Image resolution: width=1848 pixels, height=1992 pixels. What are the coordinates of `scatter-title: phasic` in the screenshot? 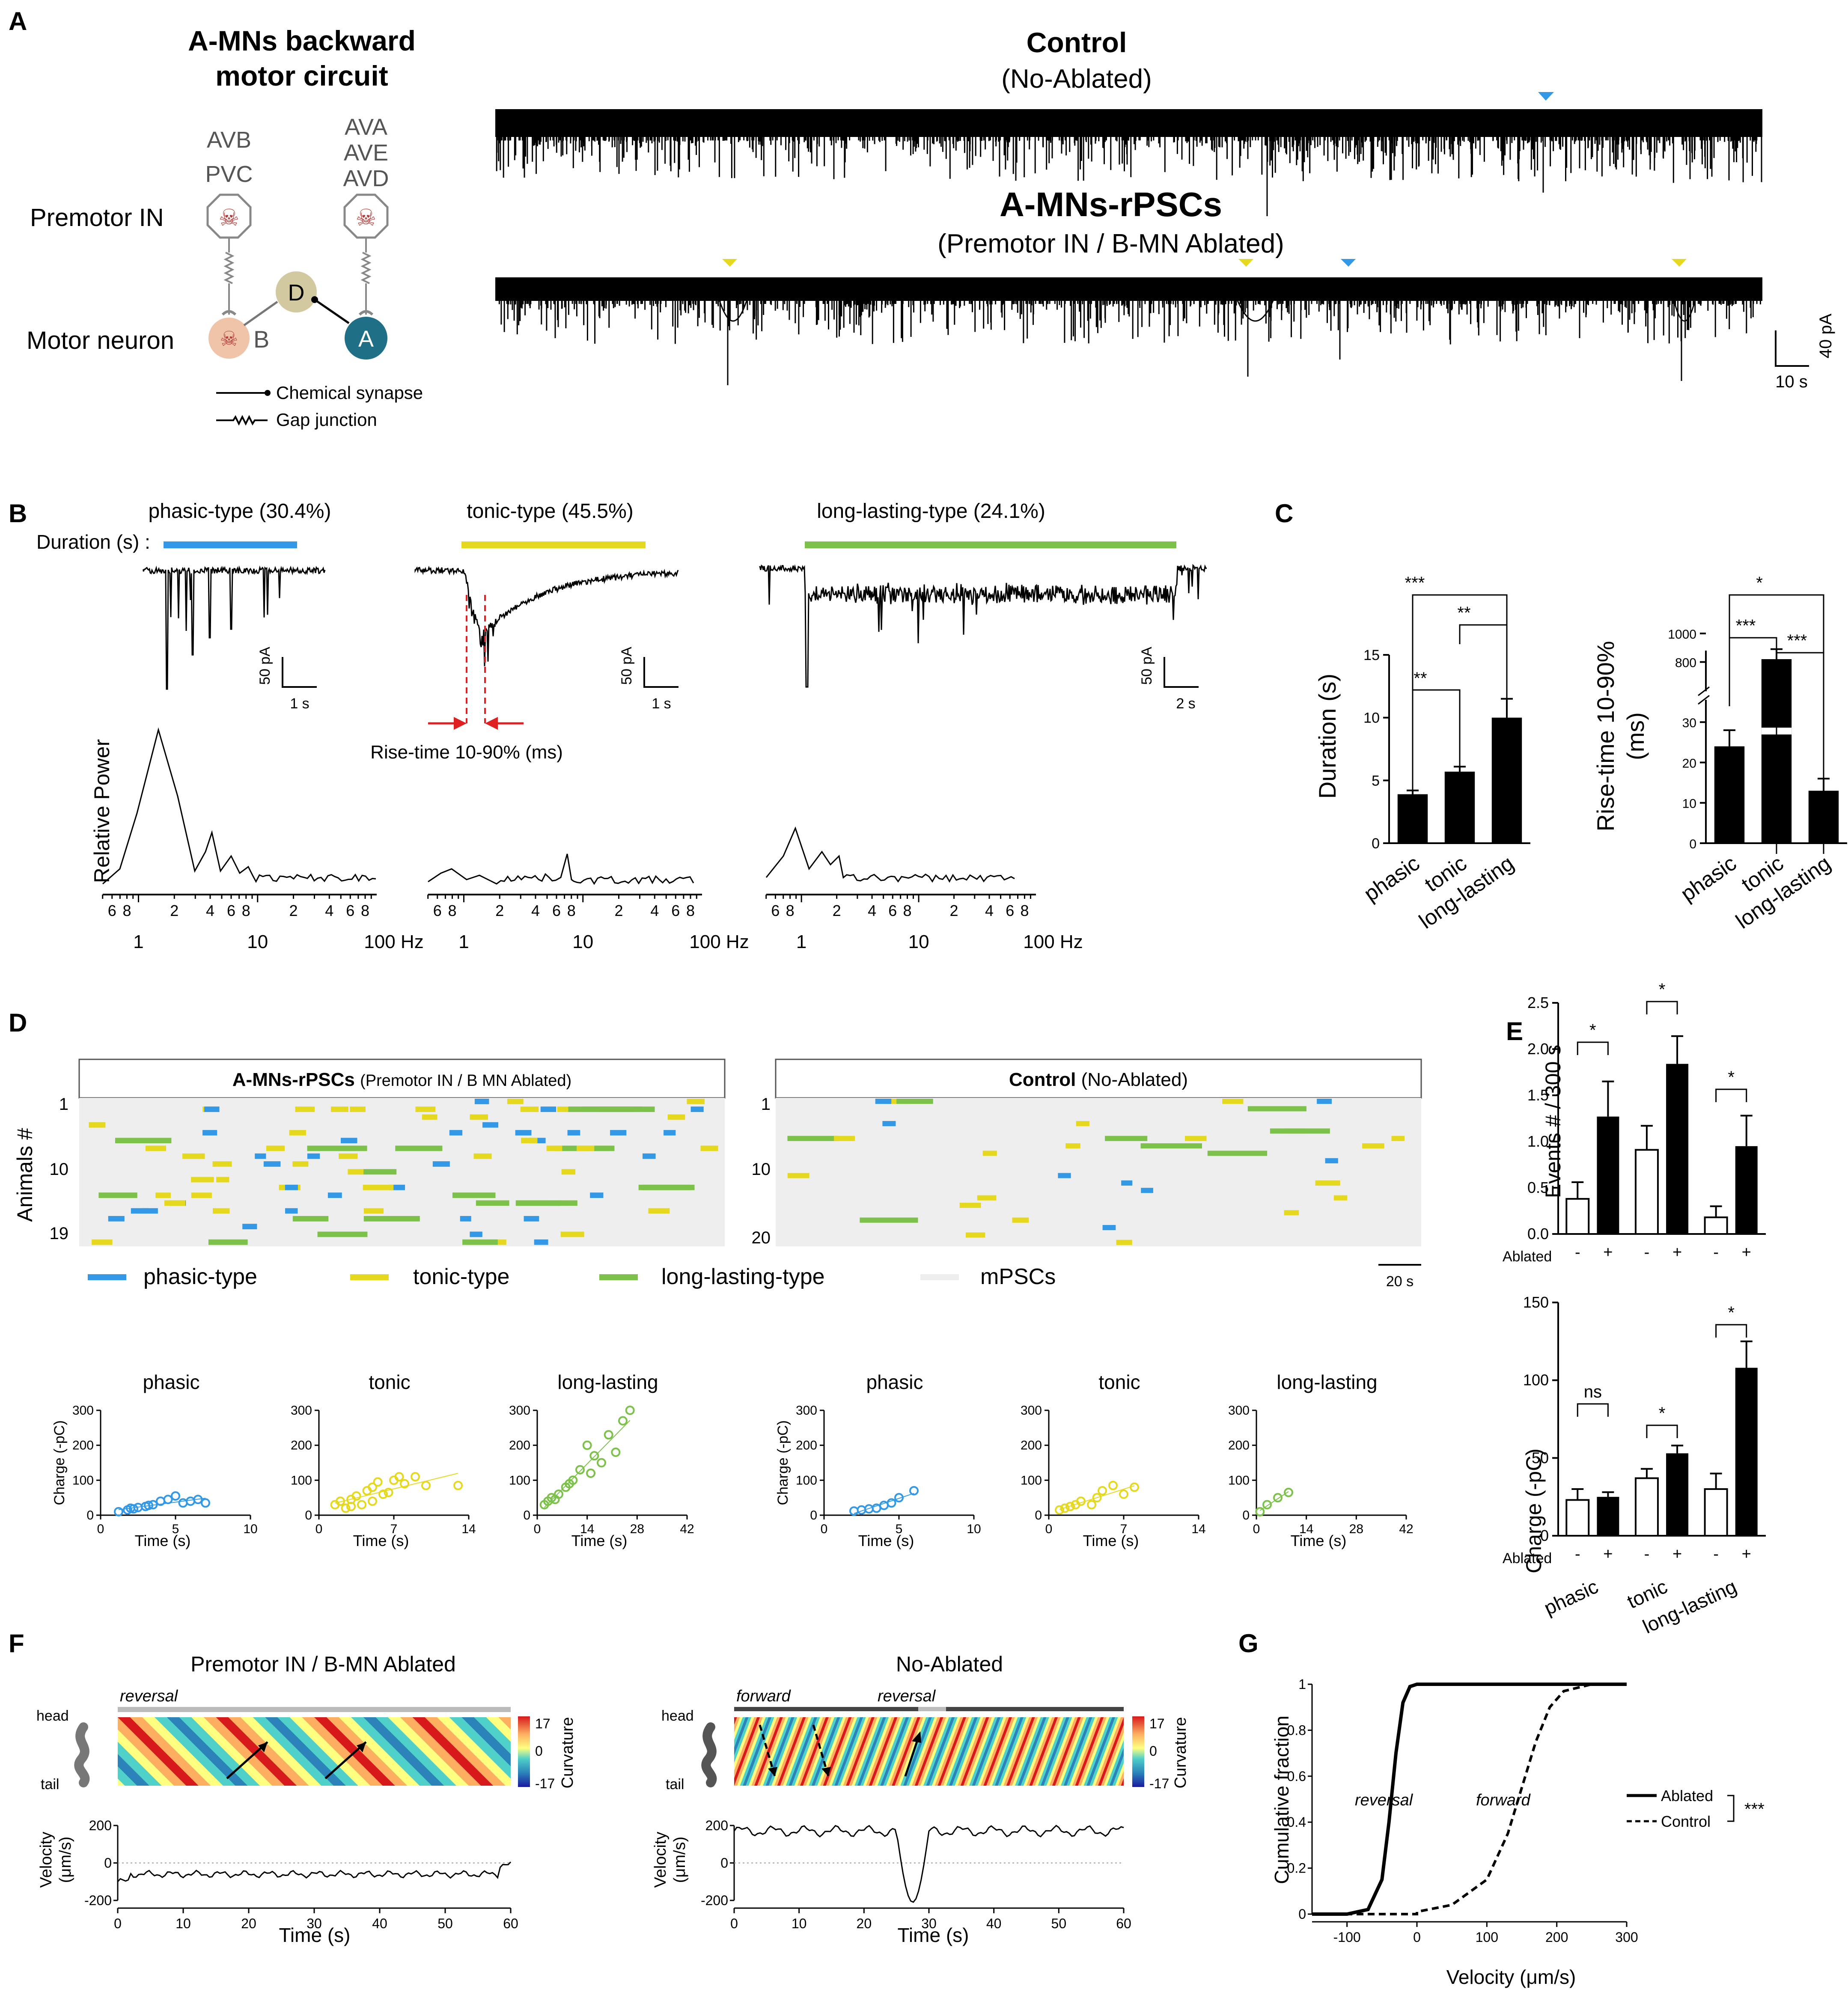 It's located at (894, 1382).